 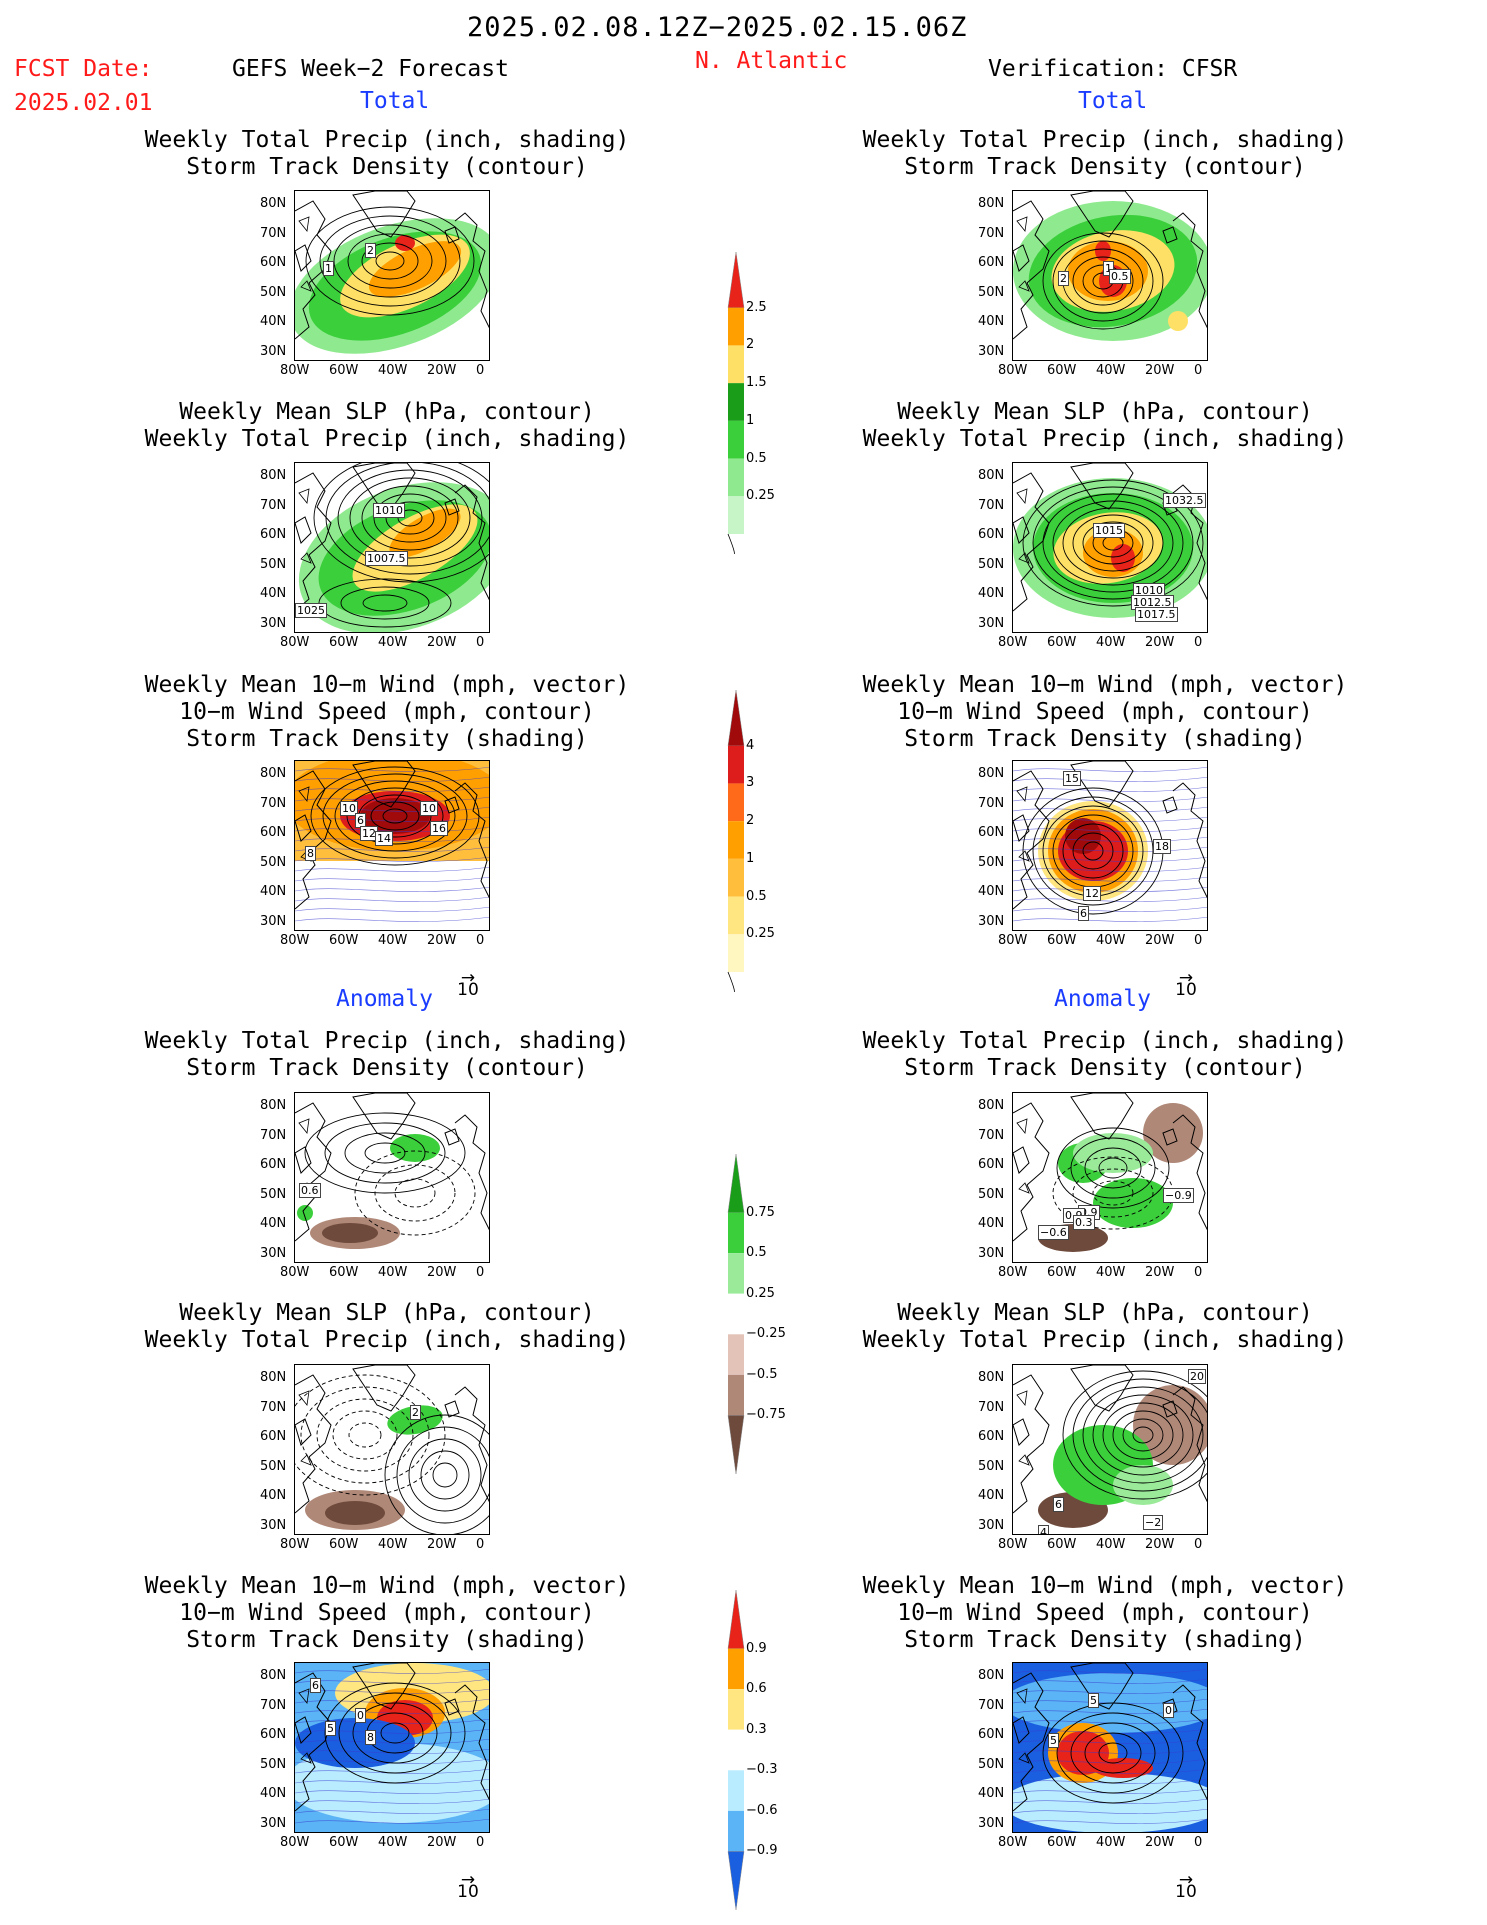 I want to click on colorbar-tick-label: 1, so click(x=750, y=858).